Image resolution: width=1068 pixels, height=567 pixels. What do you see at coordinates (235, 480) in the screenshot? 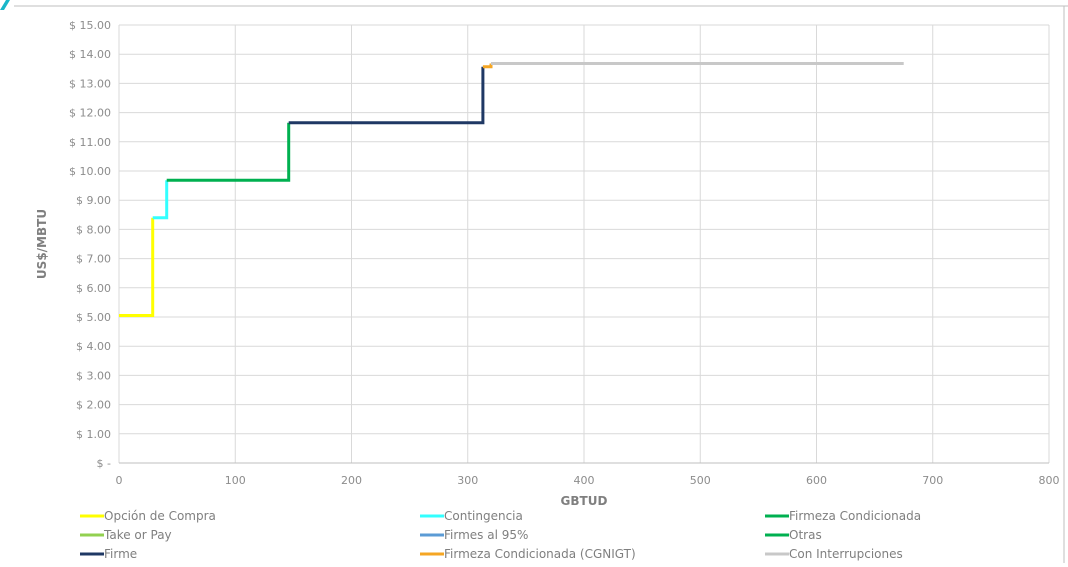
I see `x-tick-label: 100` at bounding box center [235, 480].